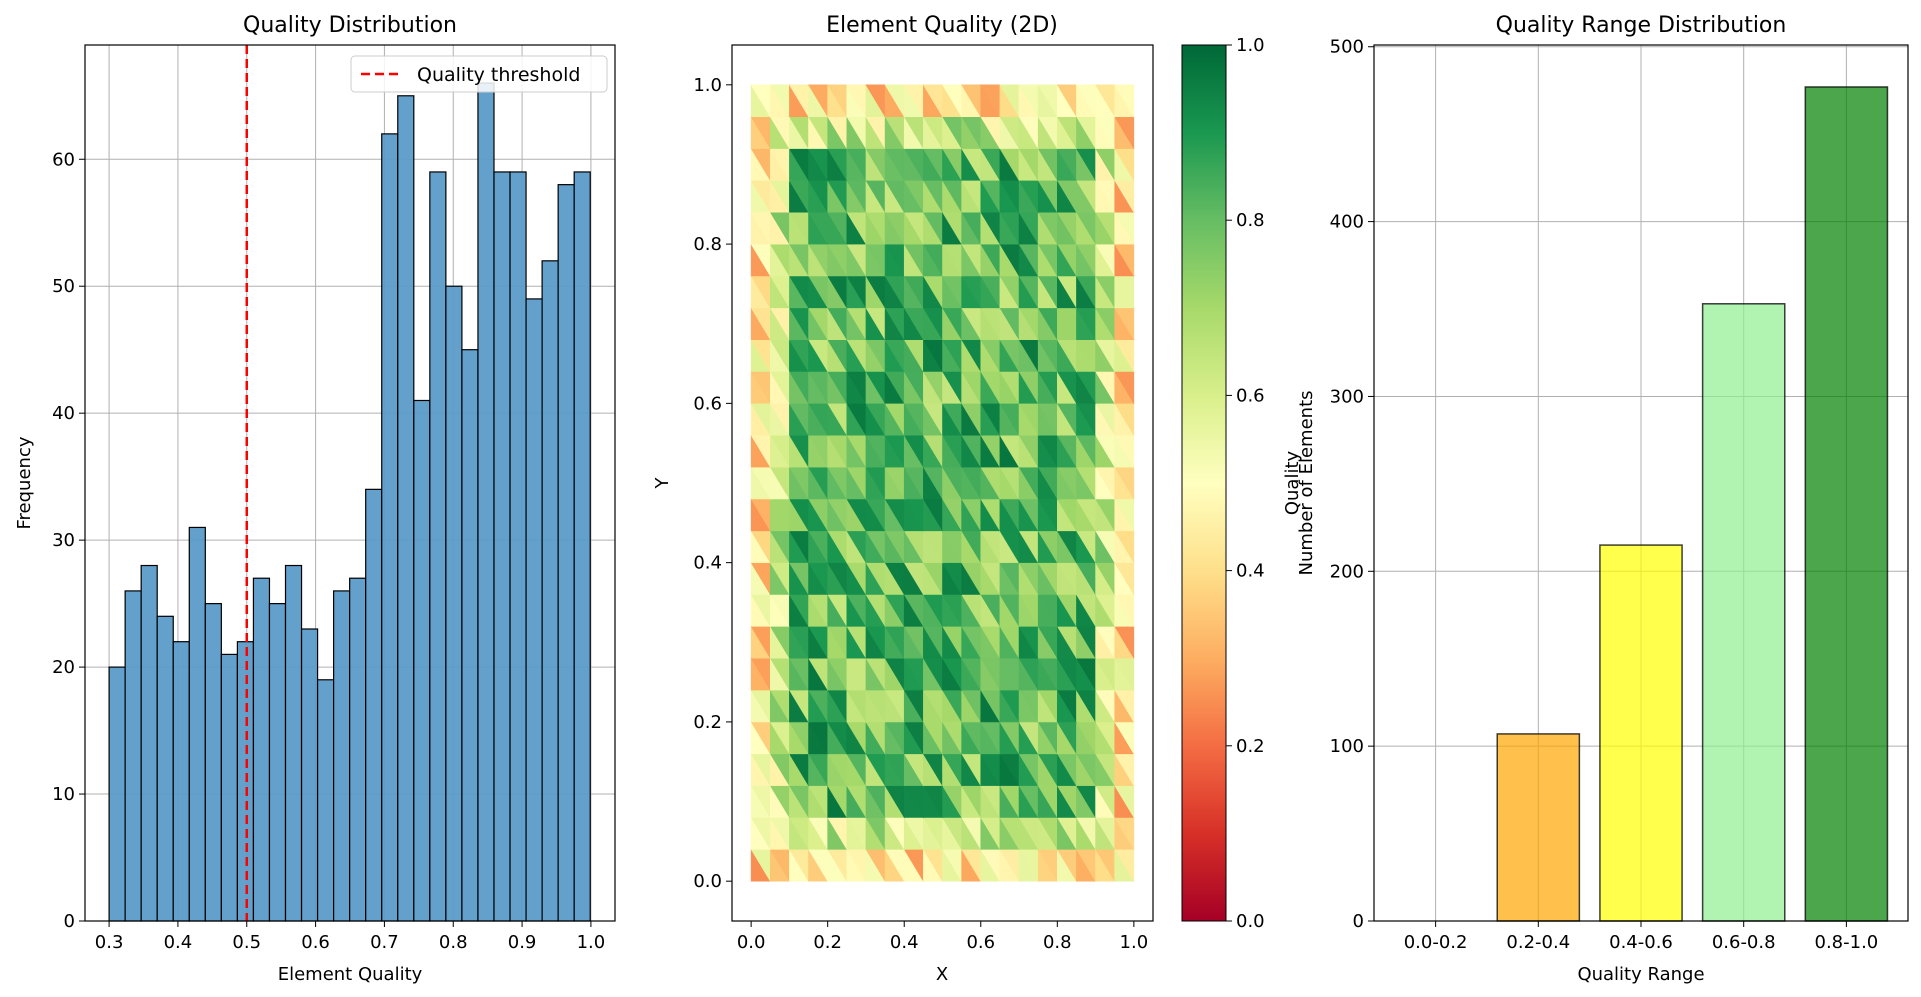 This screenshot has height=997, width=1921. I want to click on colorbar-tick-label: 0.8, so click(1250, 220).